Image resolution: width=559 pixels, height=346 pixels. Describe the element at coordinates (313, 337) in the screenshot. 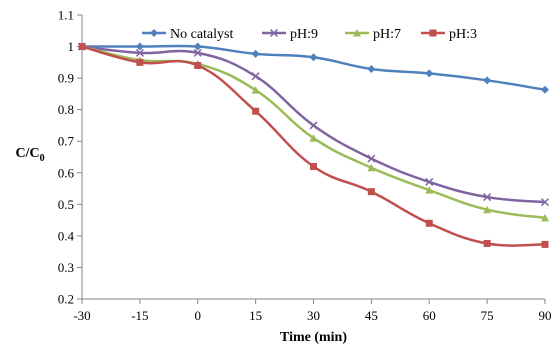

I see `x-axis-title: Time (min)` at that location.